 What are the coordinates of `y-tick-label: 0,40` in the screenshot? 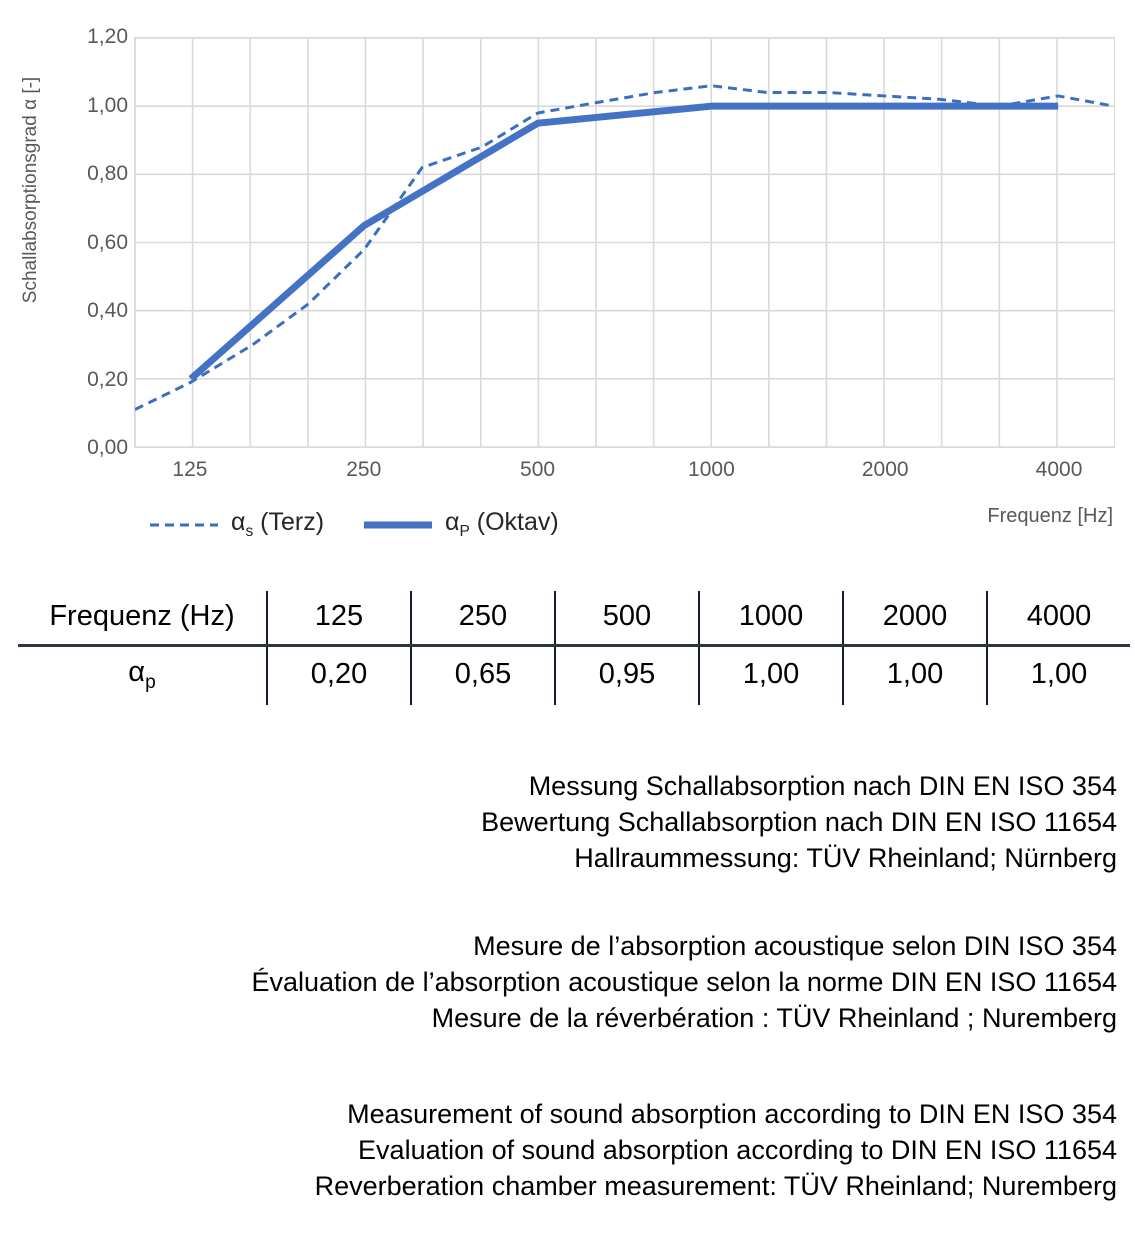 It's located at (107, 310).